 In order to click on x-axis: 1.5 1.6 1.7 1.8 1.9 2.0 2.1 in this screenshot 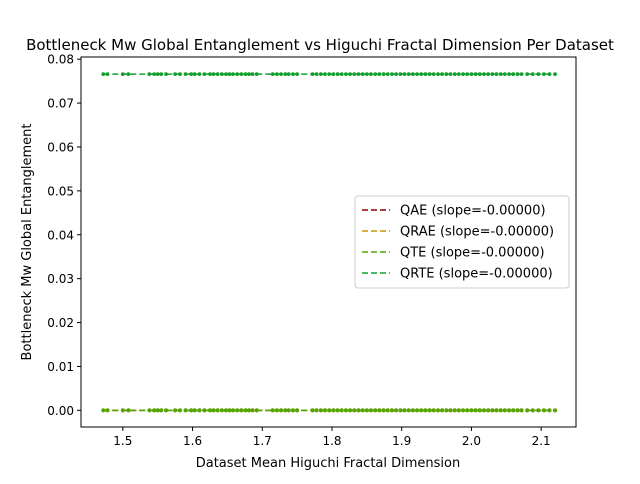, I will do `click(332, 437)`.